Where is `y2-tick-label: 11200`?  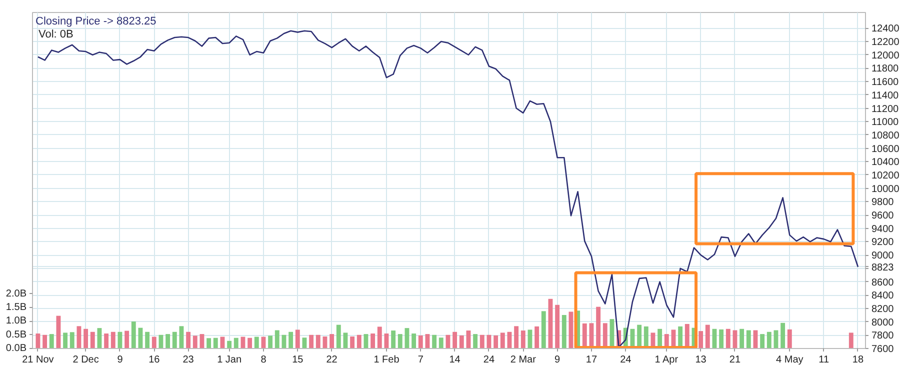
y2-tick-label: 11200 is located at coordinates (886, 109).